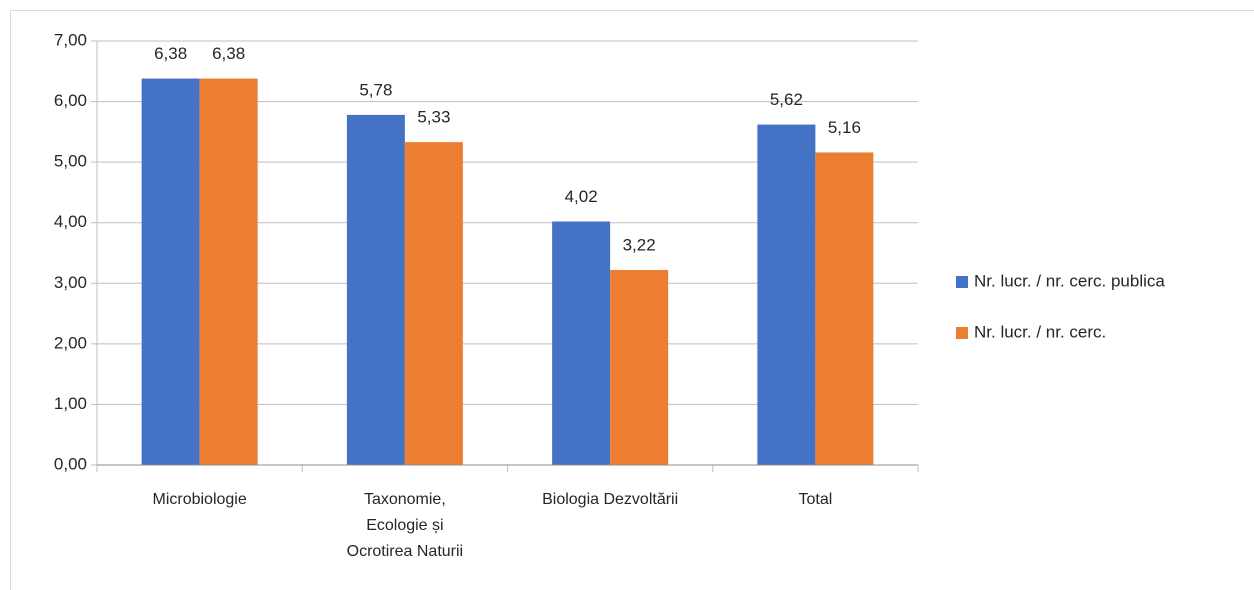  I want to click on x-tick-label: Total, so click(815, 499).